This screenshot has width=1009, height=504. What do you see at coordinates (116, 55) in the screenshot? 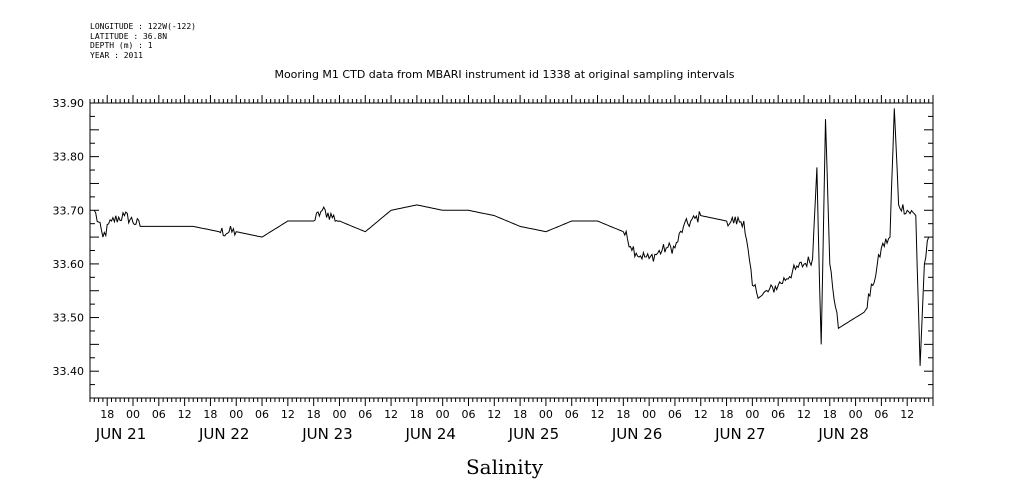
I see `year-text: YEAR : 2011` at bounding box center [116, 55].